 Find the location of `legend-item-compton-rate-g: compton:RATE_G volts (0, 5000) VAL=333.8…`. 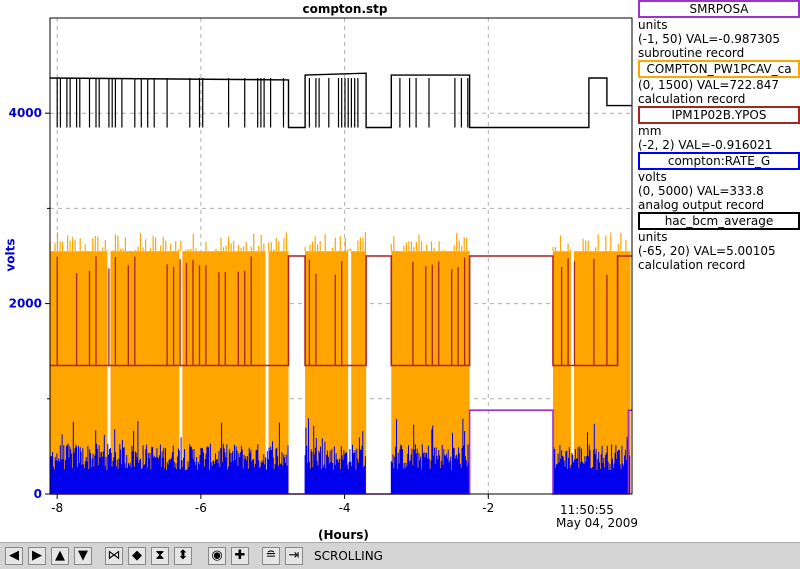

legend-item-compton-rate-g: compton:RATE_G volts (0, 5000) VAL=333.8… is located at coordinates (719, 182).